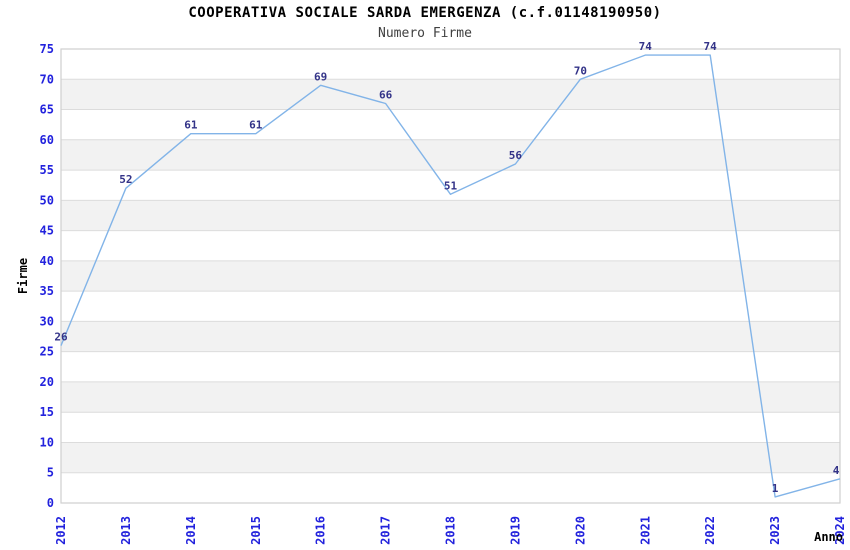 Image resolution: width=850 pixels, height=550 pixels. I want to click on y-axis-title: Firme, so click(23, 276).